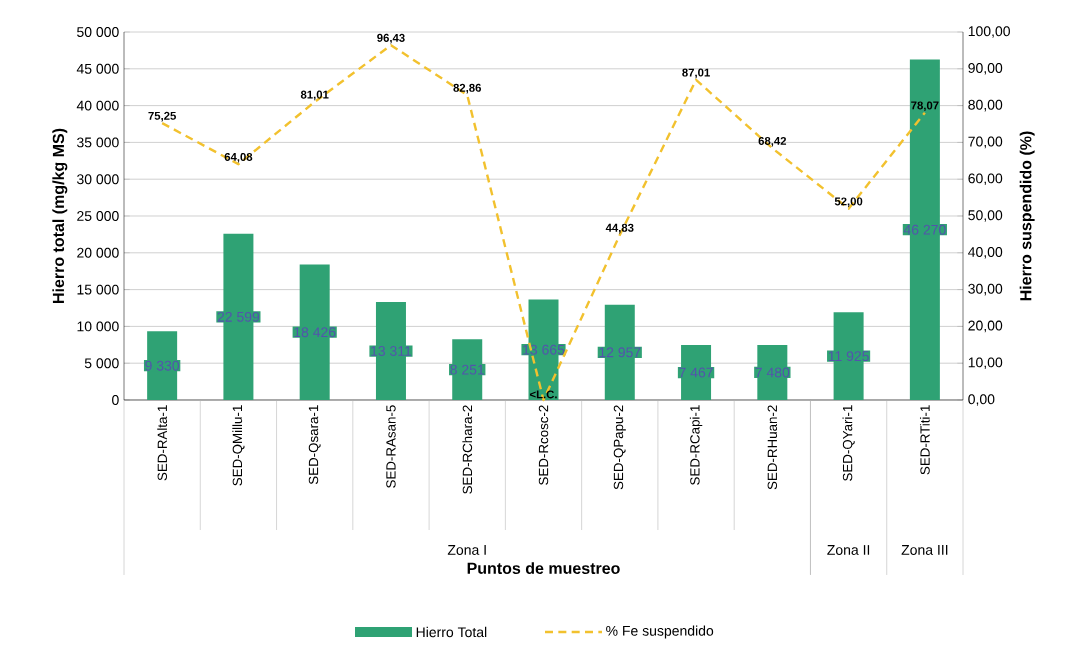 The image size is (1073, 657). I want to click on x-tick-label: SED-RCapi-1, so click(696, 445).